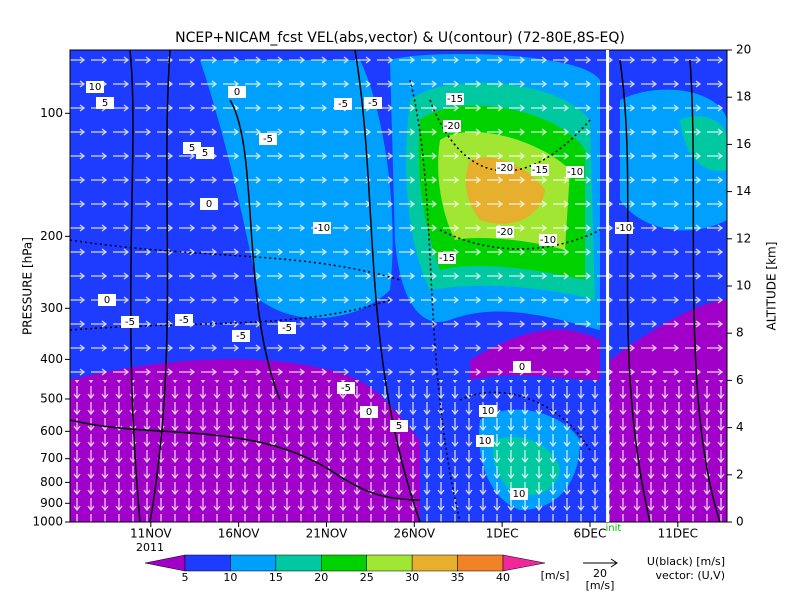 Image resolution: width=800 pixels, height=604 pixels. What do you see at coordinates (327, 534) in the screenshot?
I see `x-tick-label: 21NOV` at bounding box center [327, 534].